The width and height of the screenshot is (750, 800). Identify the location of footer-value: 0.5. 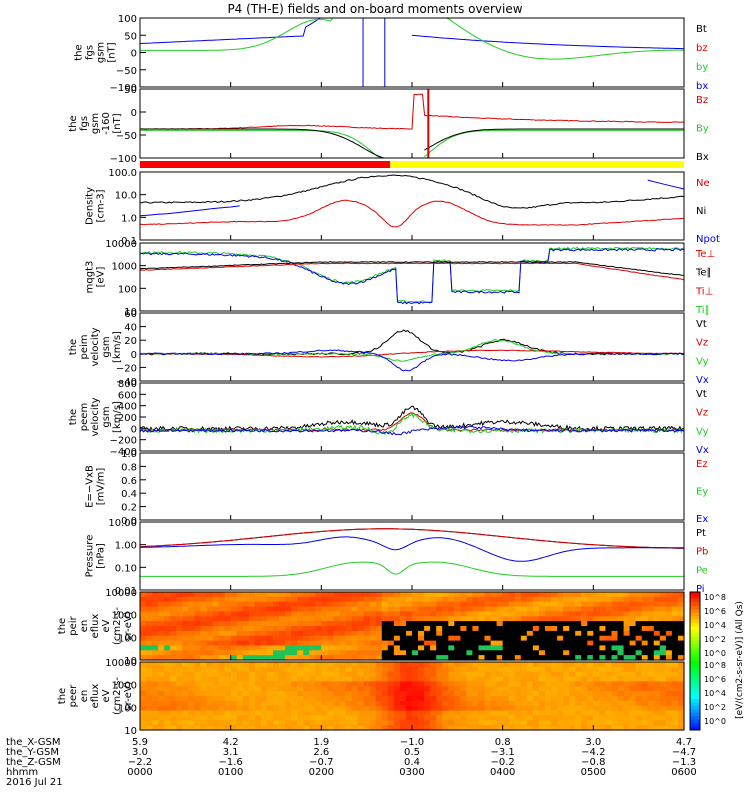
(412, 752).